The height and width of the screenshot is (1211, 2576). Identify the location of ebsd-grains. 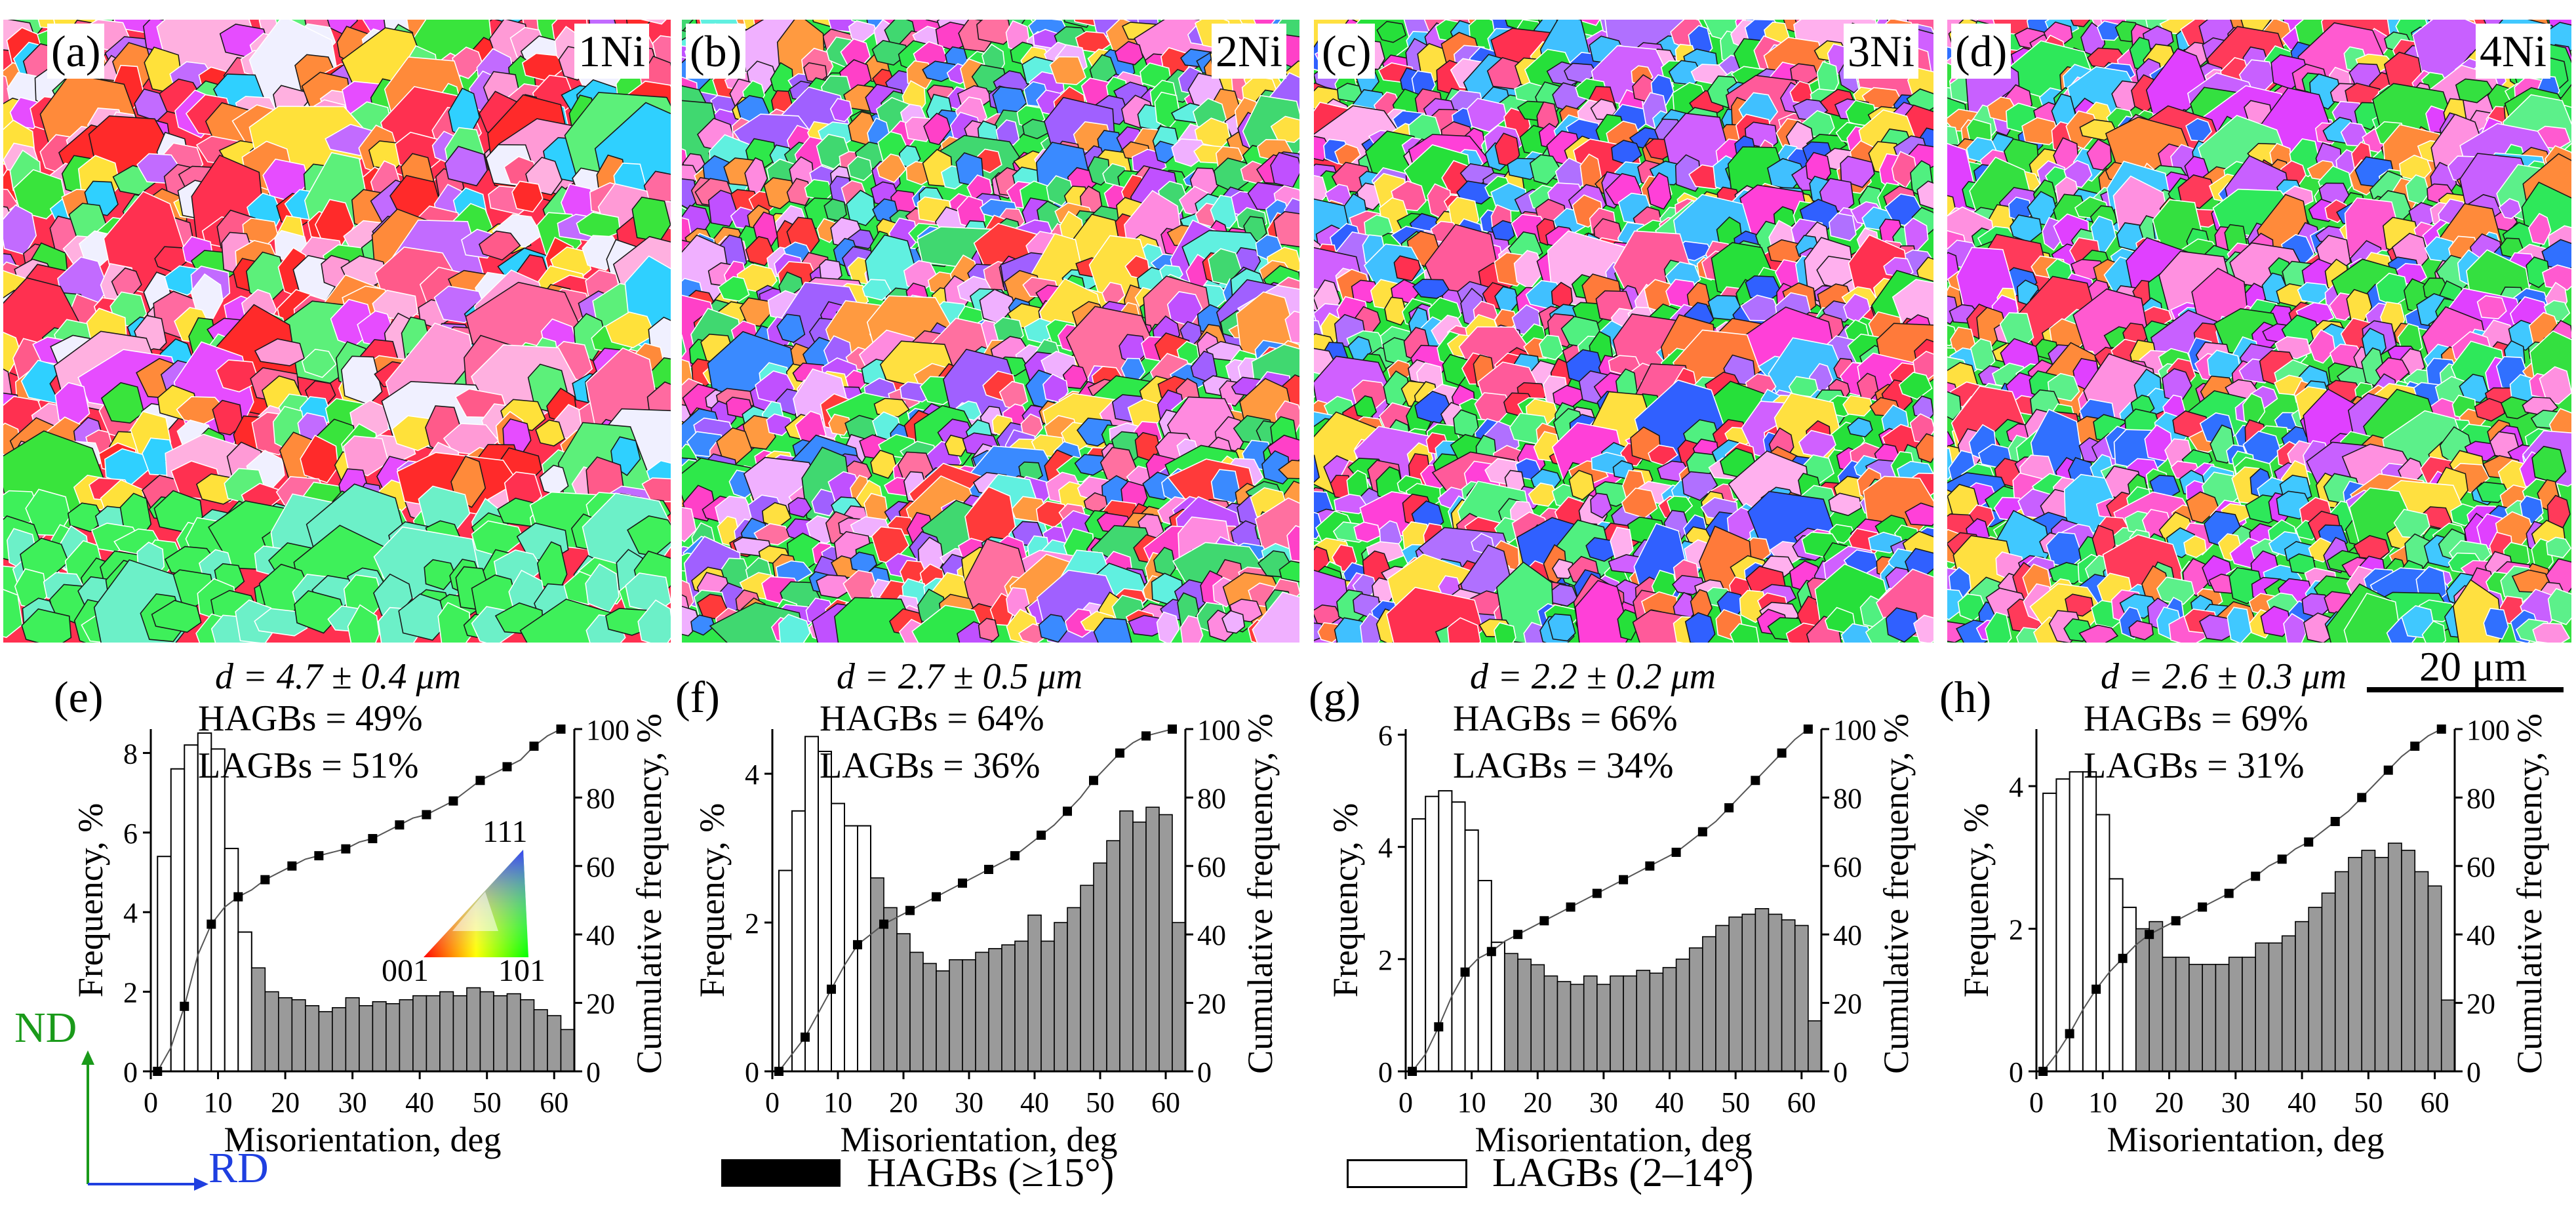
(2259, 331).